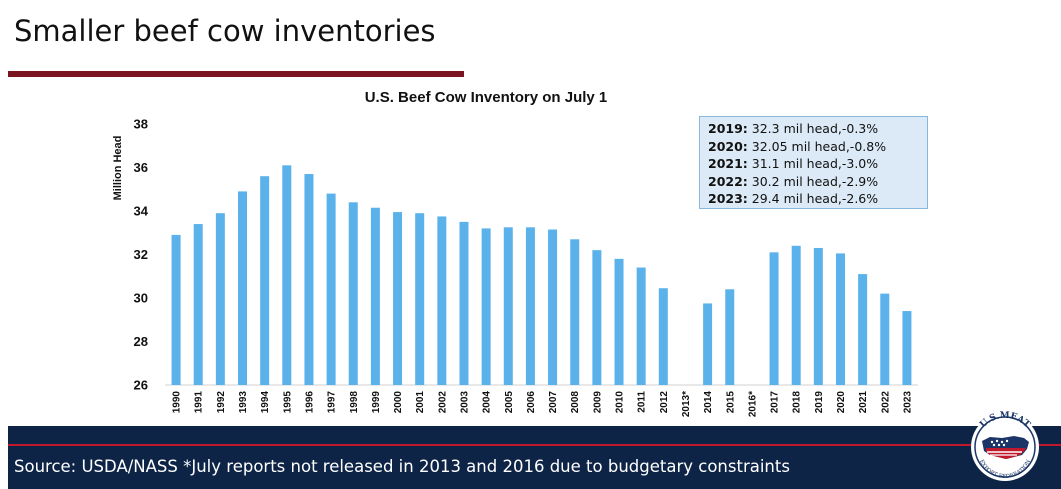 This screenshot has height=489, width=1061. Describe the element at coordinates (708, 402) in the screenshot. I see `x-tick-label: 2014` at that location.